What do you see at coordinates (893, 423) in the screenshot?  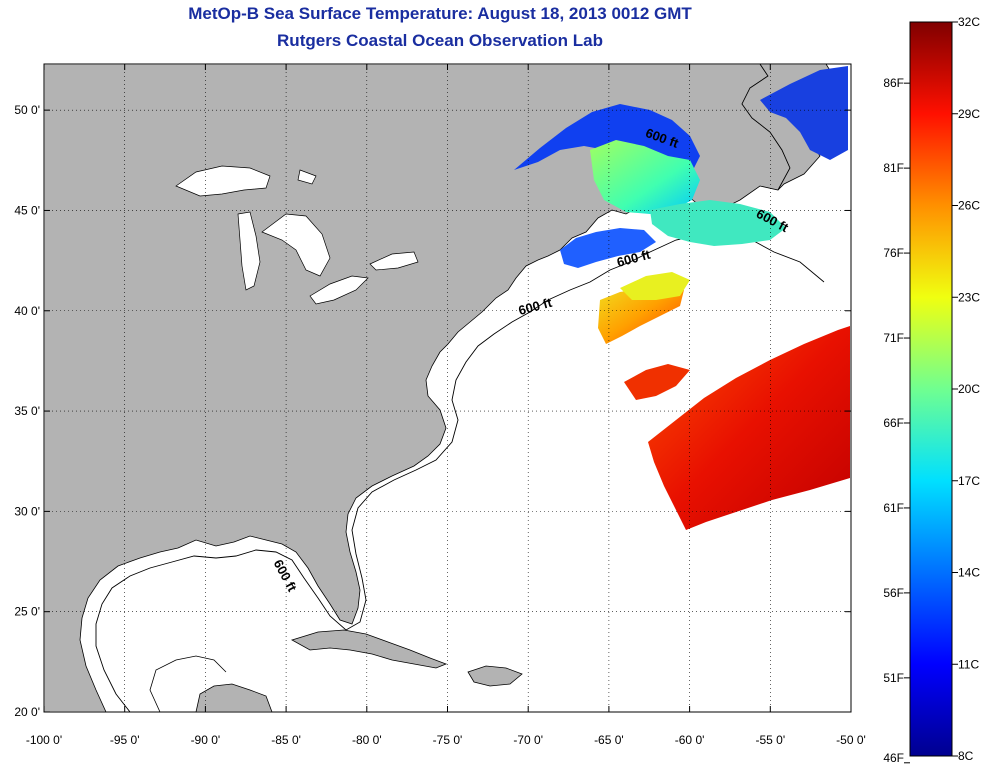 I see `colorbar-f-label: 66F` at bounding box center [893, 423].